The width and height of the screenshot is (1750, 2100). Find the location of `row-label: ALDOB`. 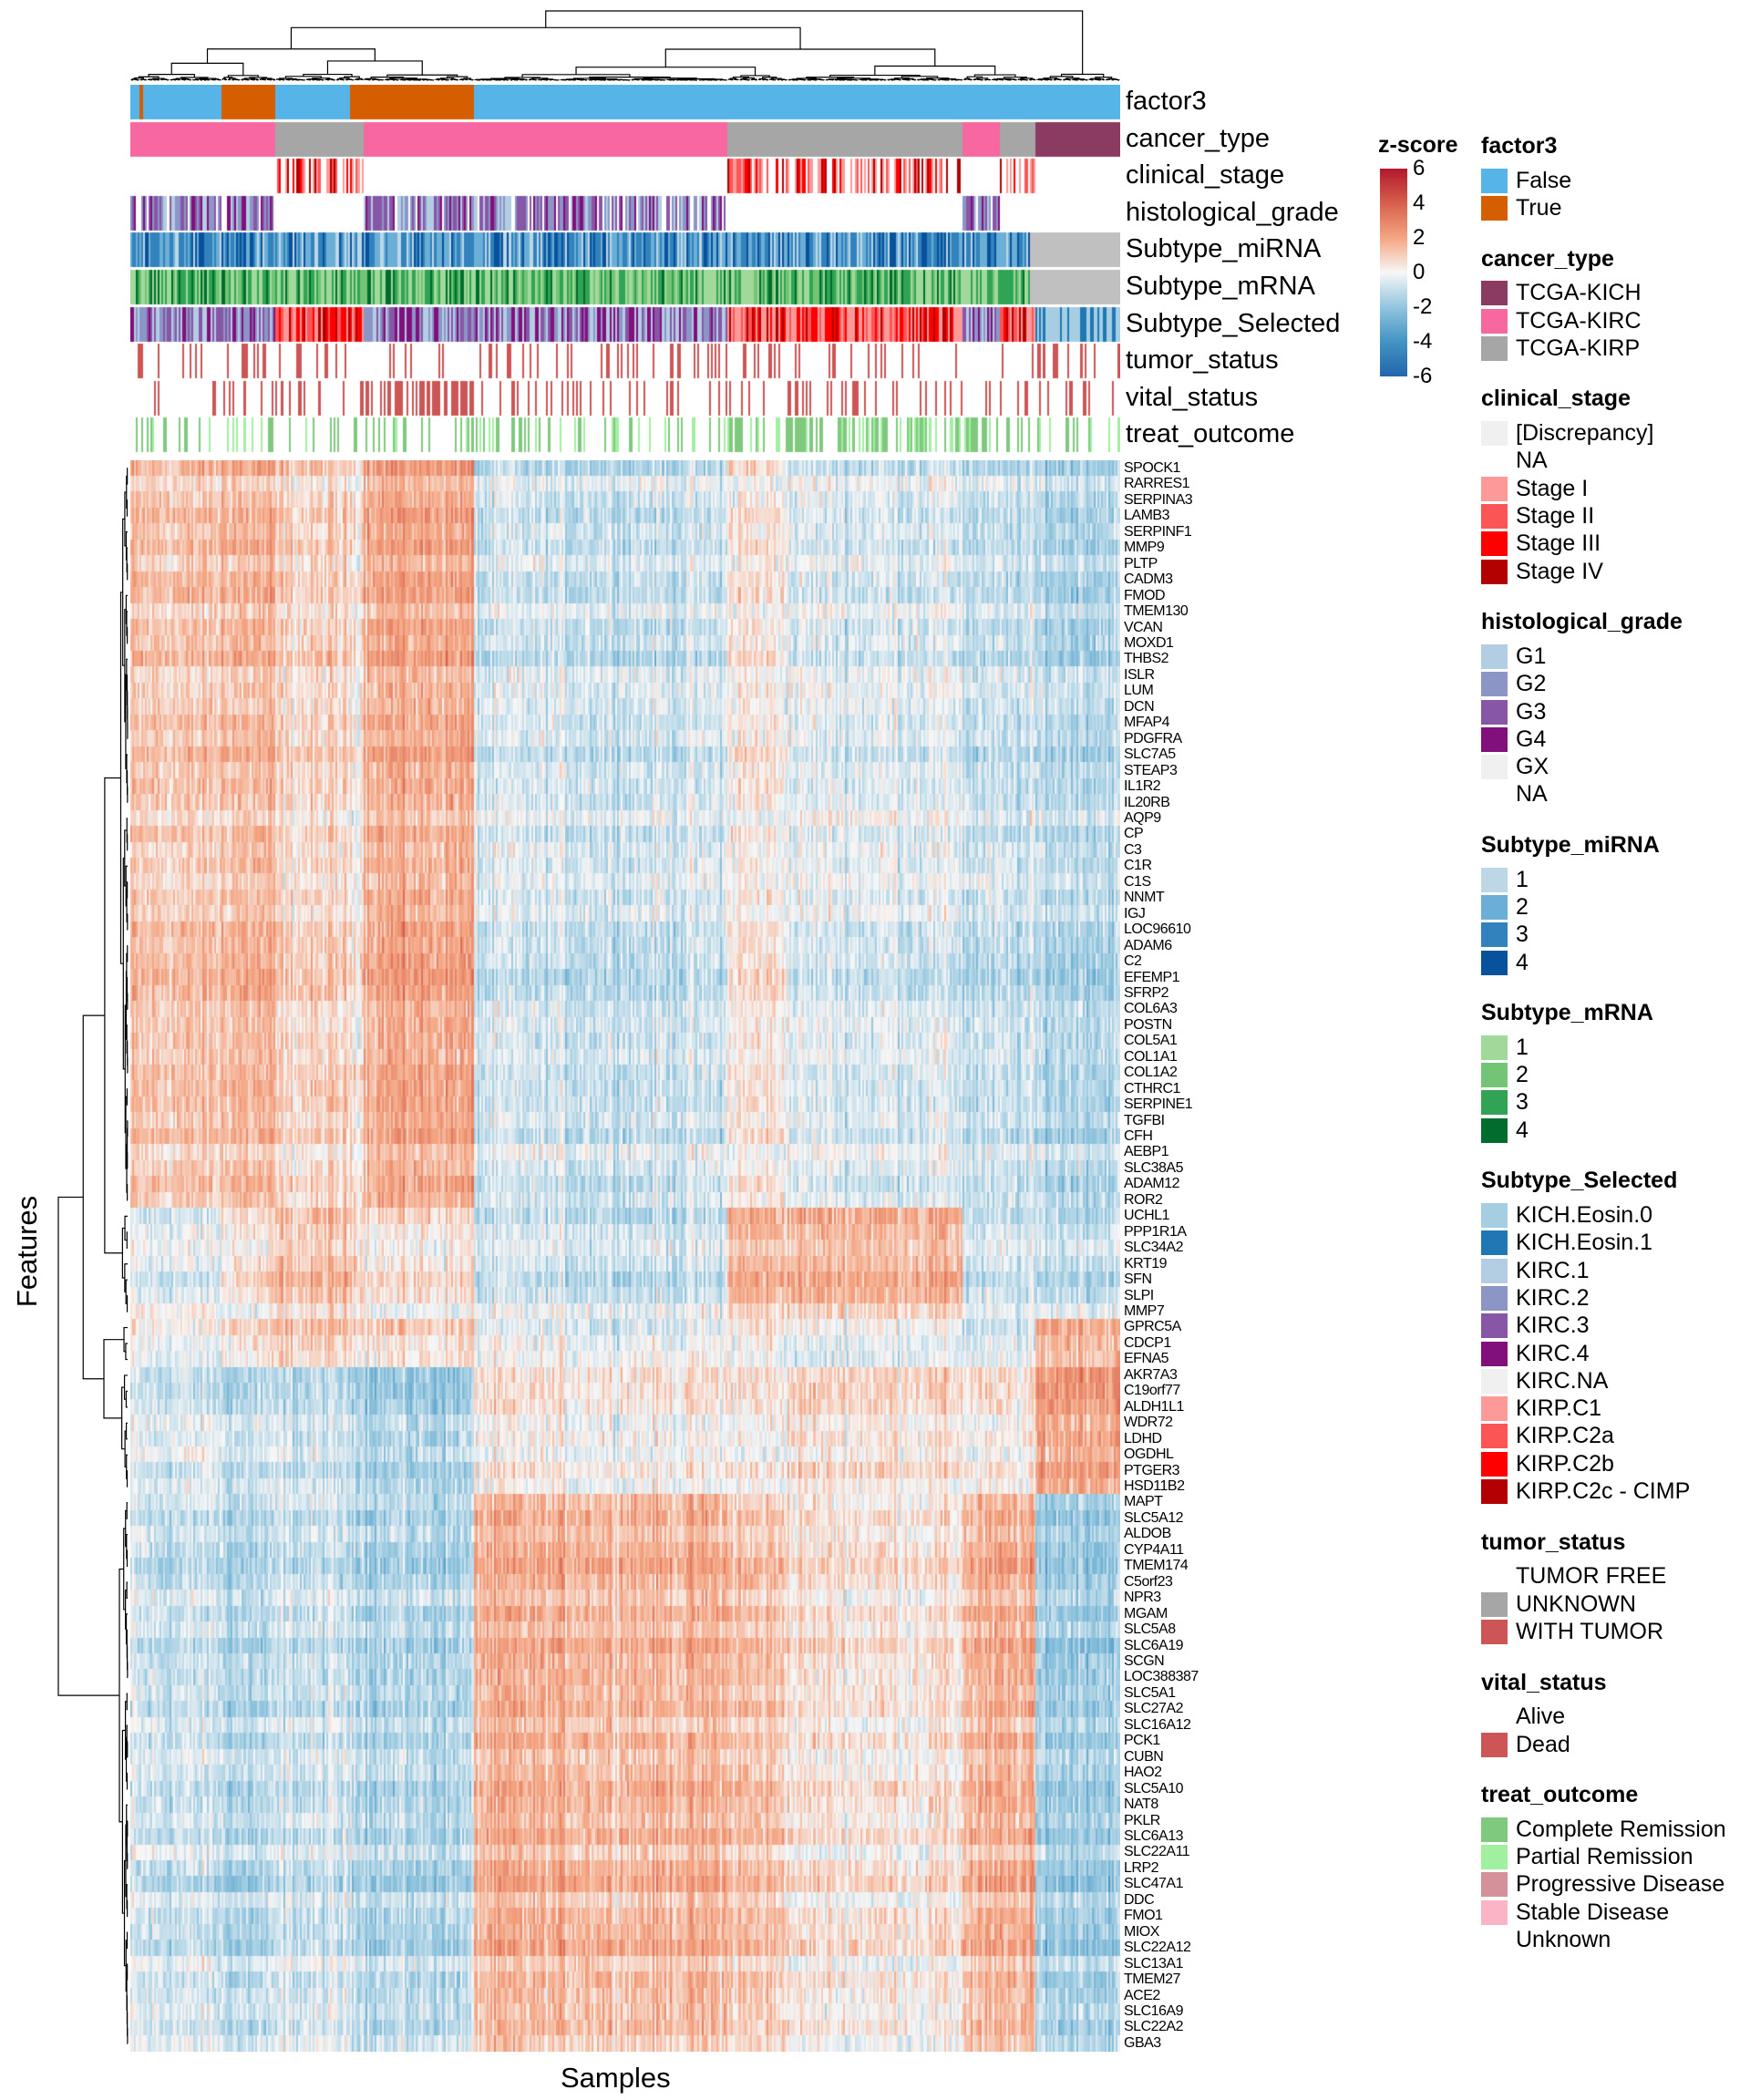

row-label: ALDOB is located at coordinates (1147, 1534).